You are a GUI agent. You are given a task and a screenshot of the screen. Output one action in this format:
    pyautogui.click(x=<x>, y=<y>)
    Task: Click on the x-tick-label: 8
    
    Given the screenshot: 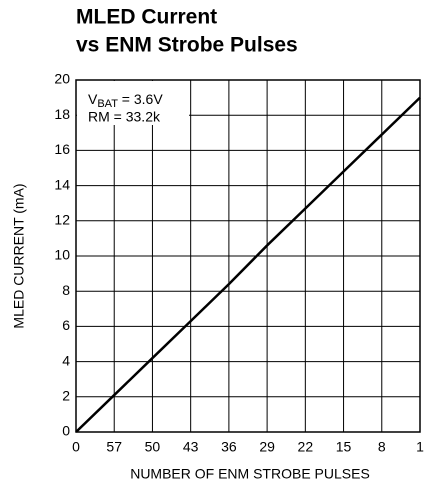 What is the action you would take?
    pyautogui.click(x=382, y=447)
    